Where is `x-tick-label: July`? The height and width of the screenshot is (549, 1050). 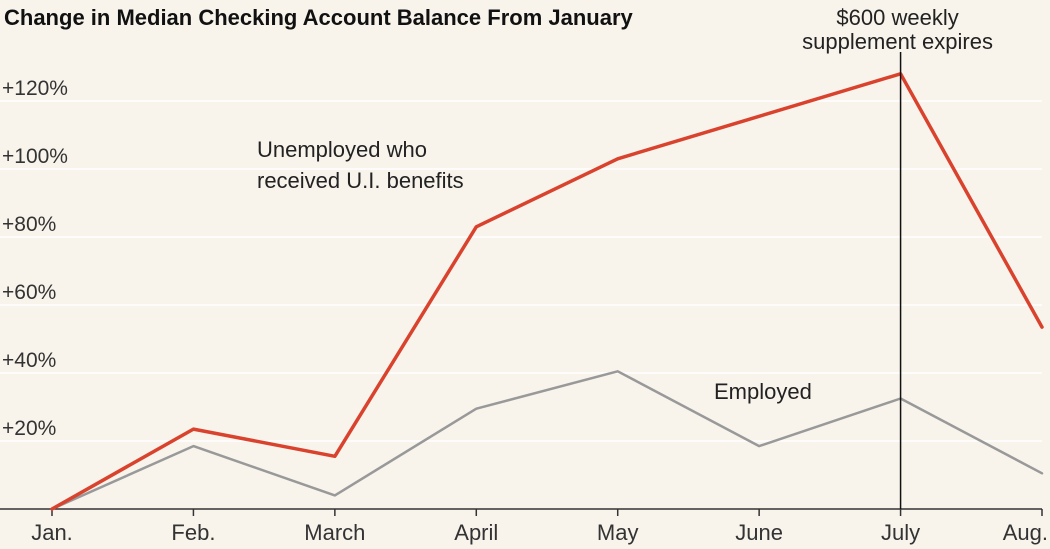 x-tick-label: July is located at coordinates (900, 532).